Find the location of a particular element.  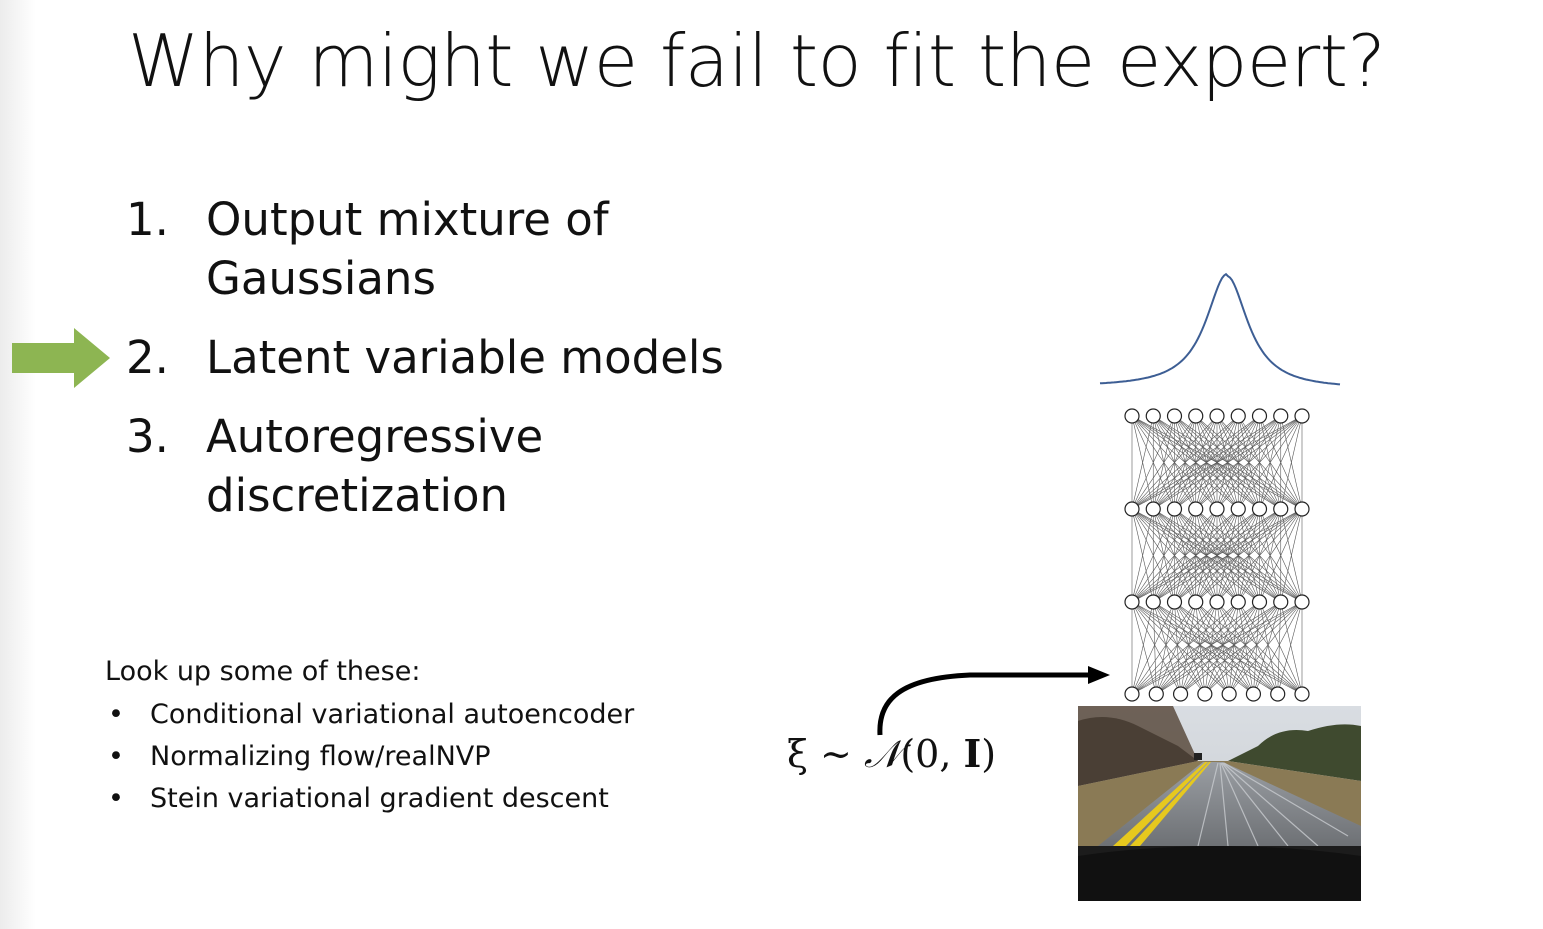

formula-sim: ∼ is located at coordinates (835, 754).